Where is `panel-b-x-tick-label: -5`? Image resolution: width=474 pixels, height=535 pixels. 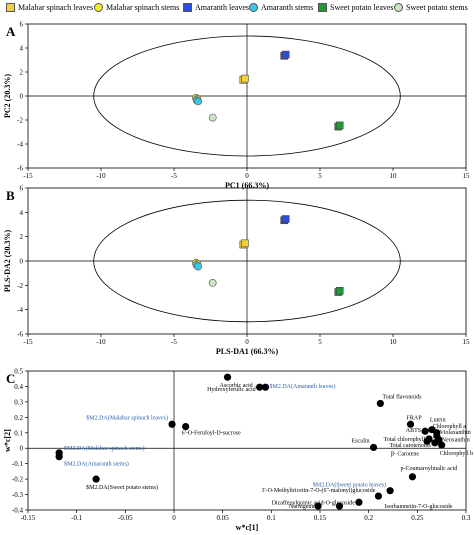 panel-b-x-tick-label: -5 is located at coordinates (174, 342).